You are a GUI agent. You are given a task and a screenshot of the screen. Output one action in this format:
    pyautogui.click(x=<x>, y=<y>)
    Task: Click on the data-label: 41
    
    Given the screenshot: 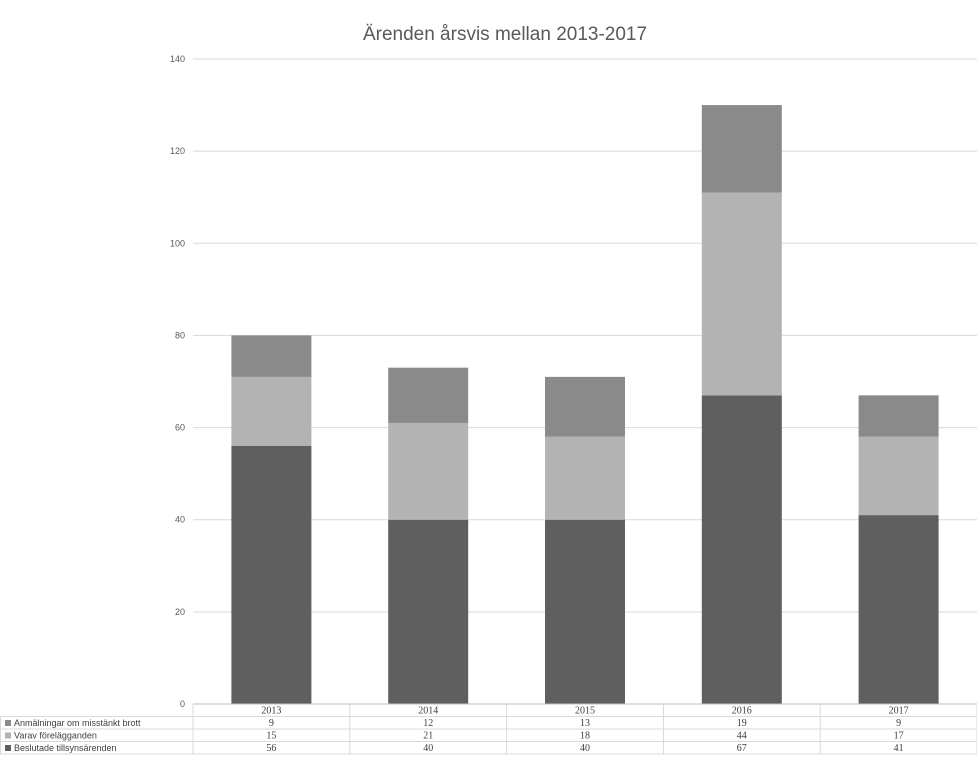 What is the action you would take?
    pyautogui.click(x=899, y=748)
    